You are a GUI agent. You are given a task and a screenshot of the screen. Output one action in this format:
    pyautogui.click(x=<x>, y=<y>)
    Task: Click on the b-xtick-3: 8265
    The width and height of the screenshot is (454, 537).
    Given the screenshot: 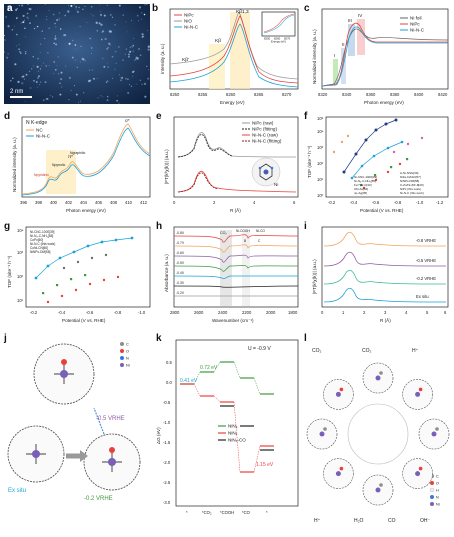 What is the action you would take?
    pyautogui.click(x=259, y=94)
    